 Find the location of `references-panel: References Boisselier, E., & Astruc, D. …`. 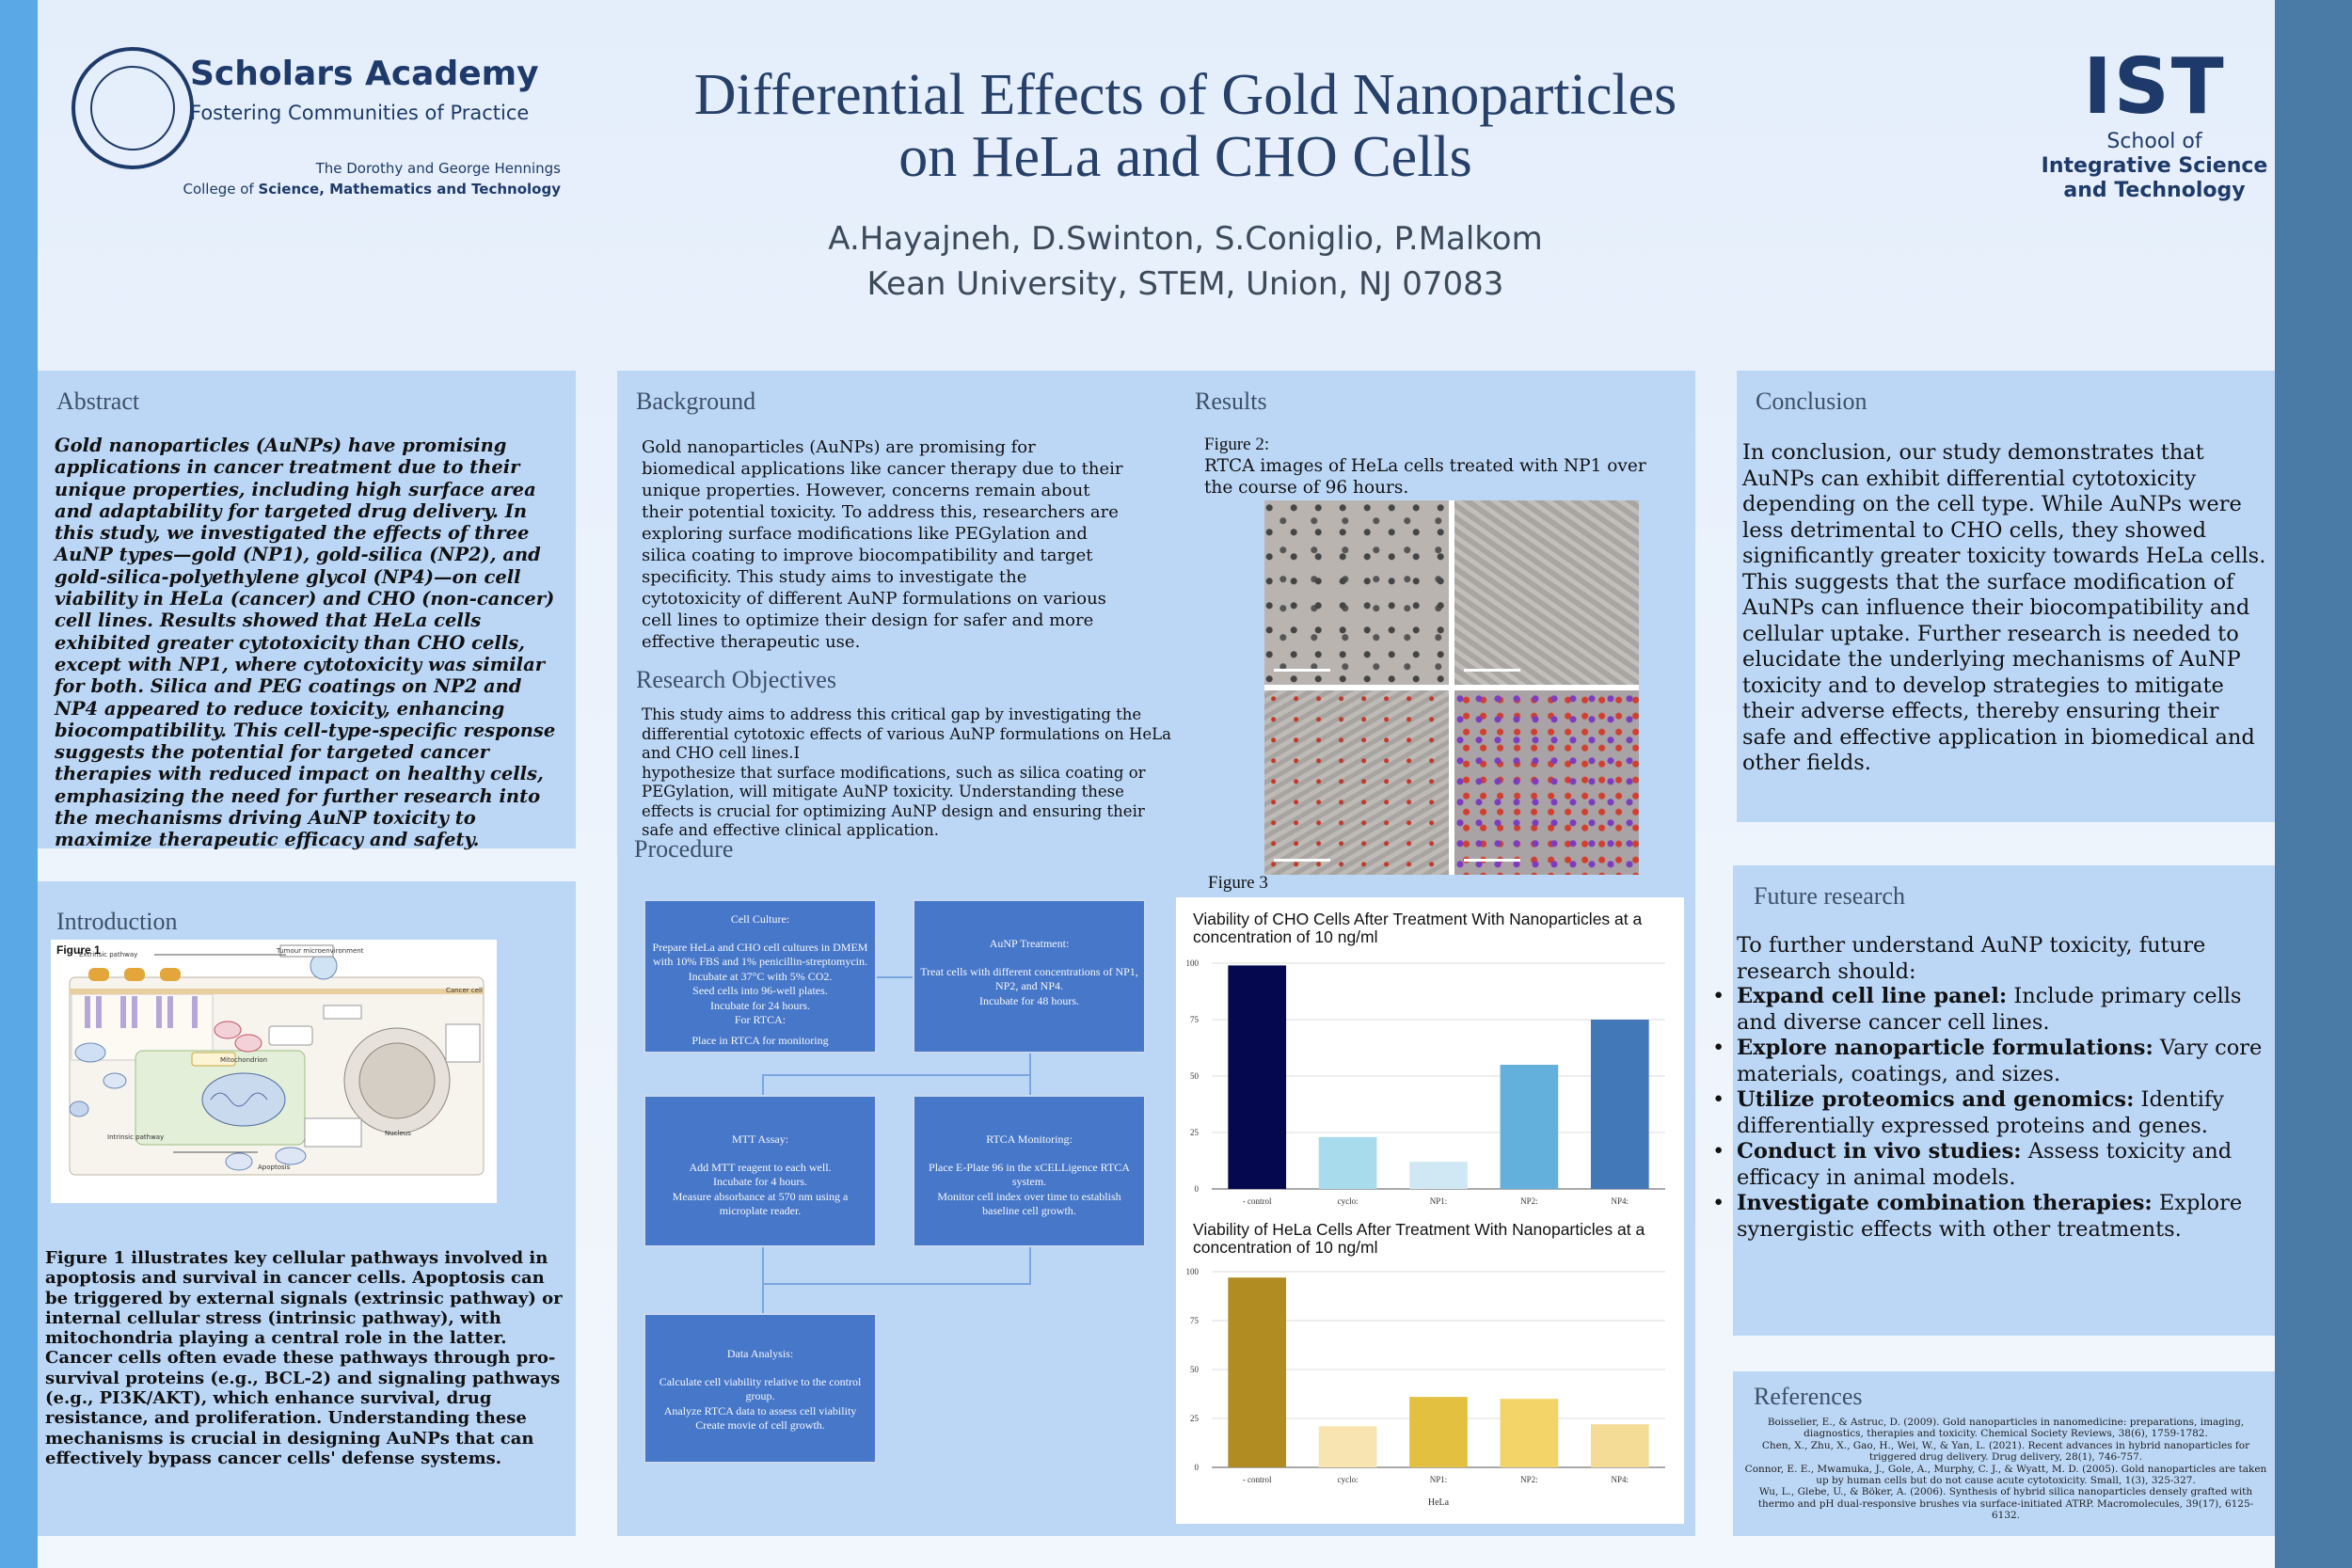

references-panel: References Boisselier, E., & Astruc, D. … is located at coordinates (2004, 1453).